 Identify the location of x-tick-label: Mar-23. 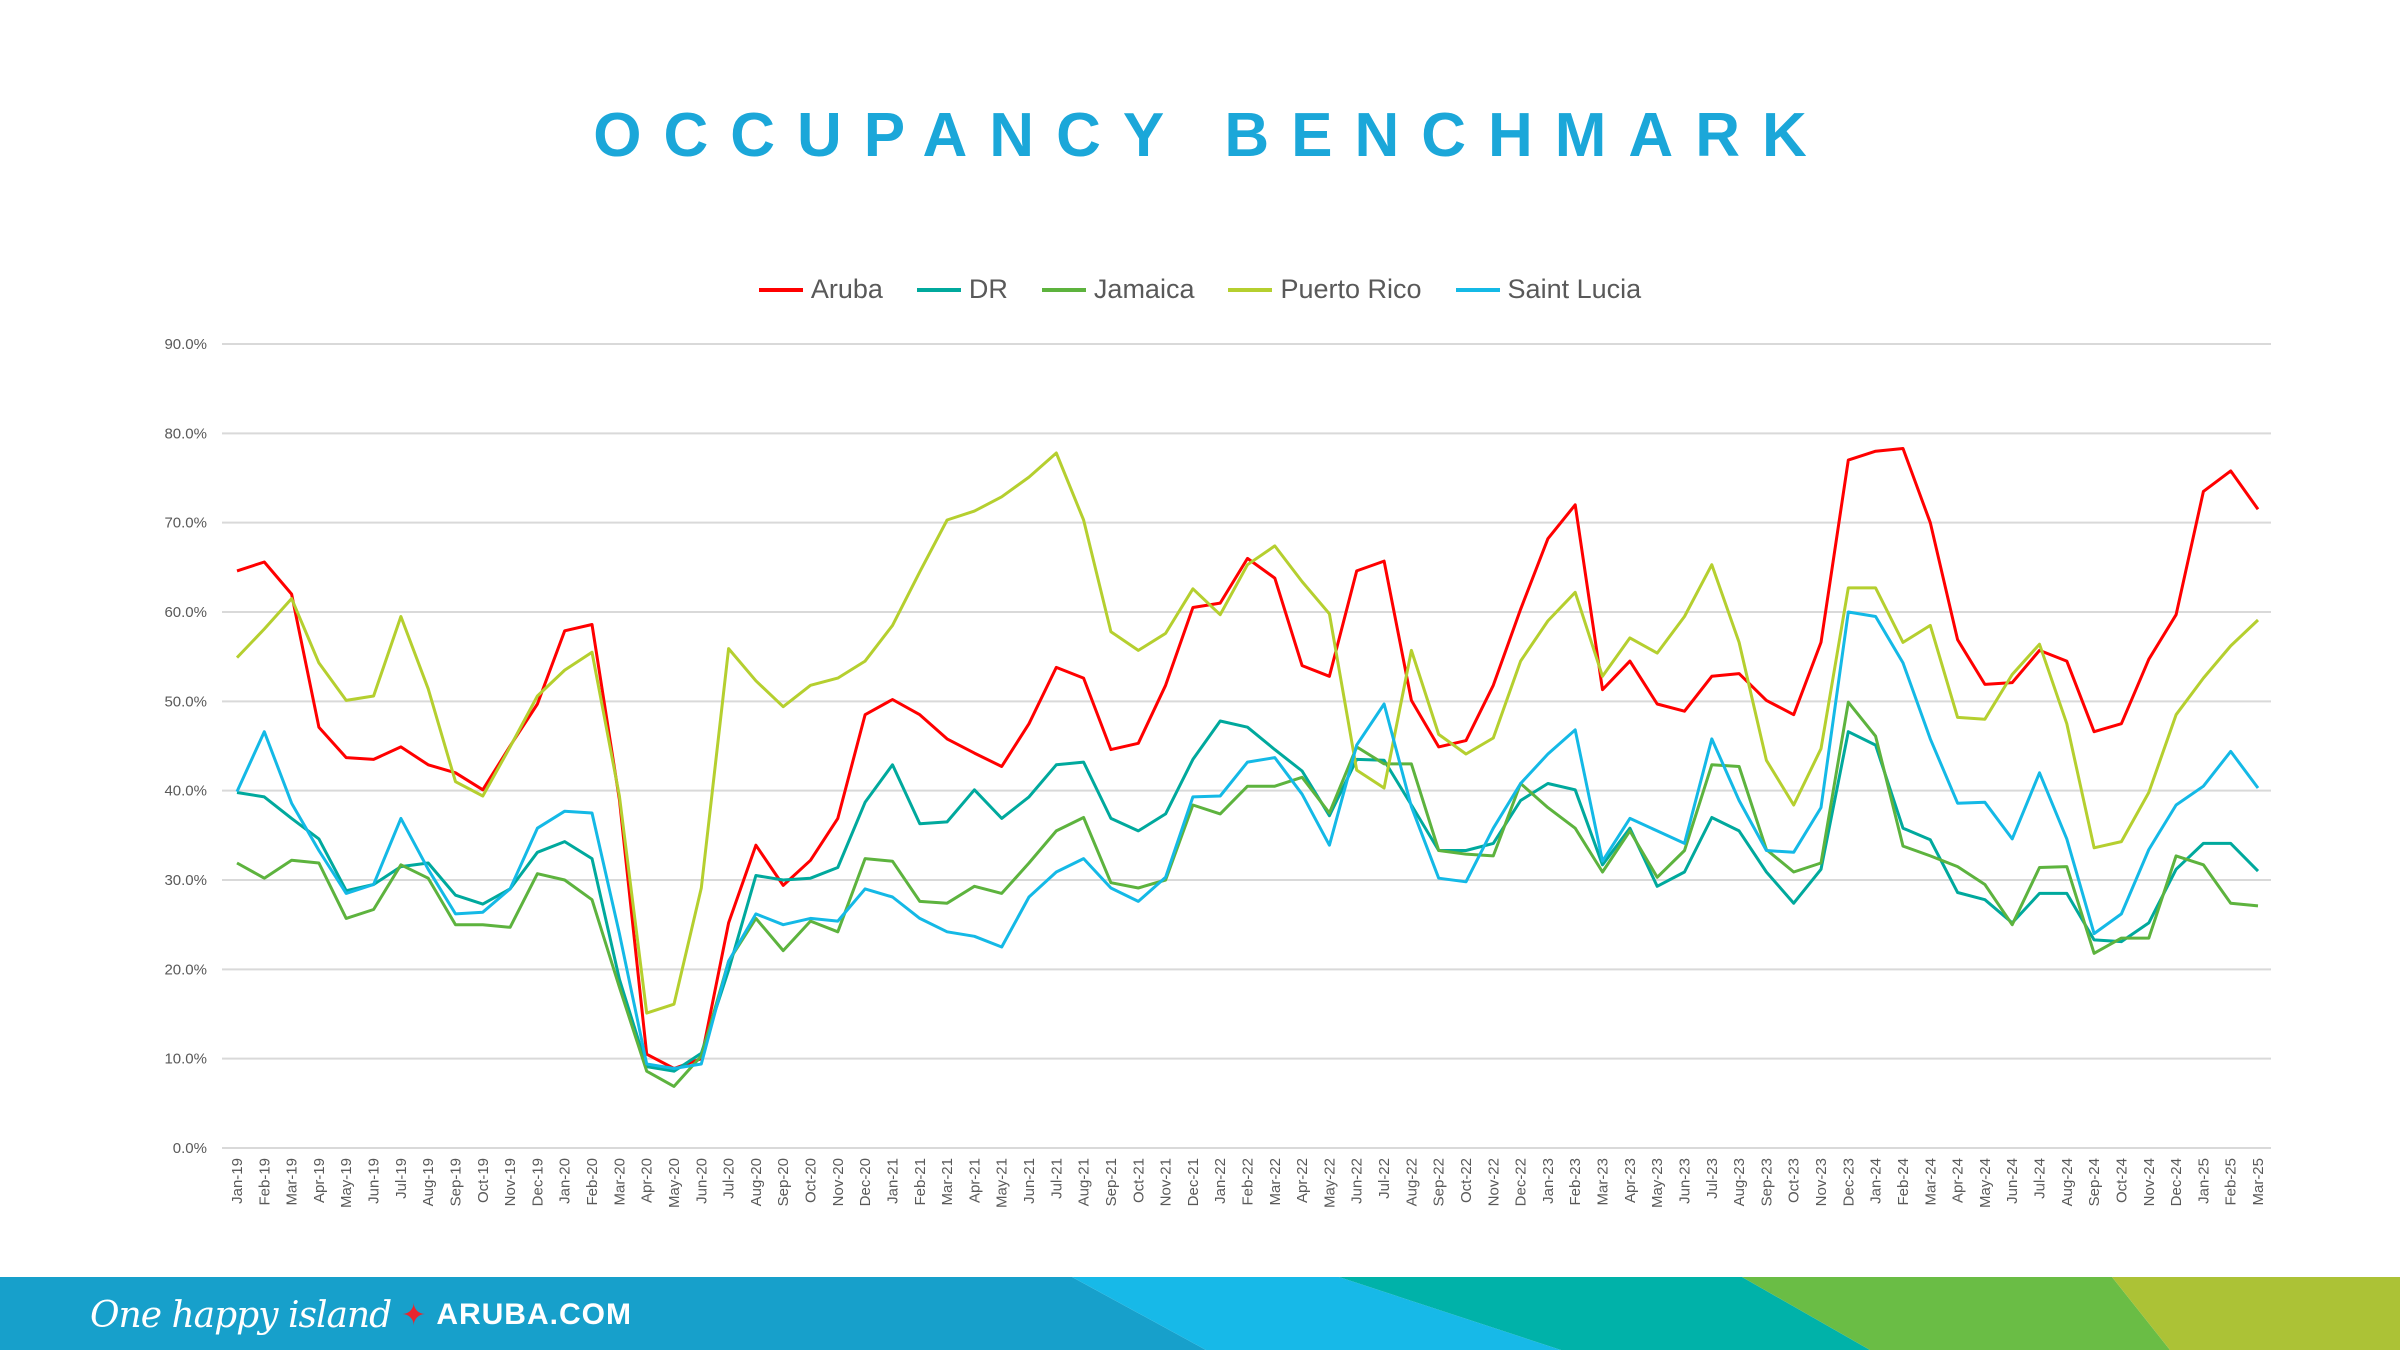
(1603, 1182).